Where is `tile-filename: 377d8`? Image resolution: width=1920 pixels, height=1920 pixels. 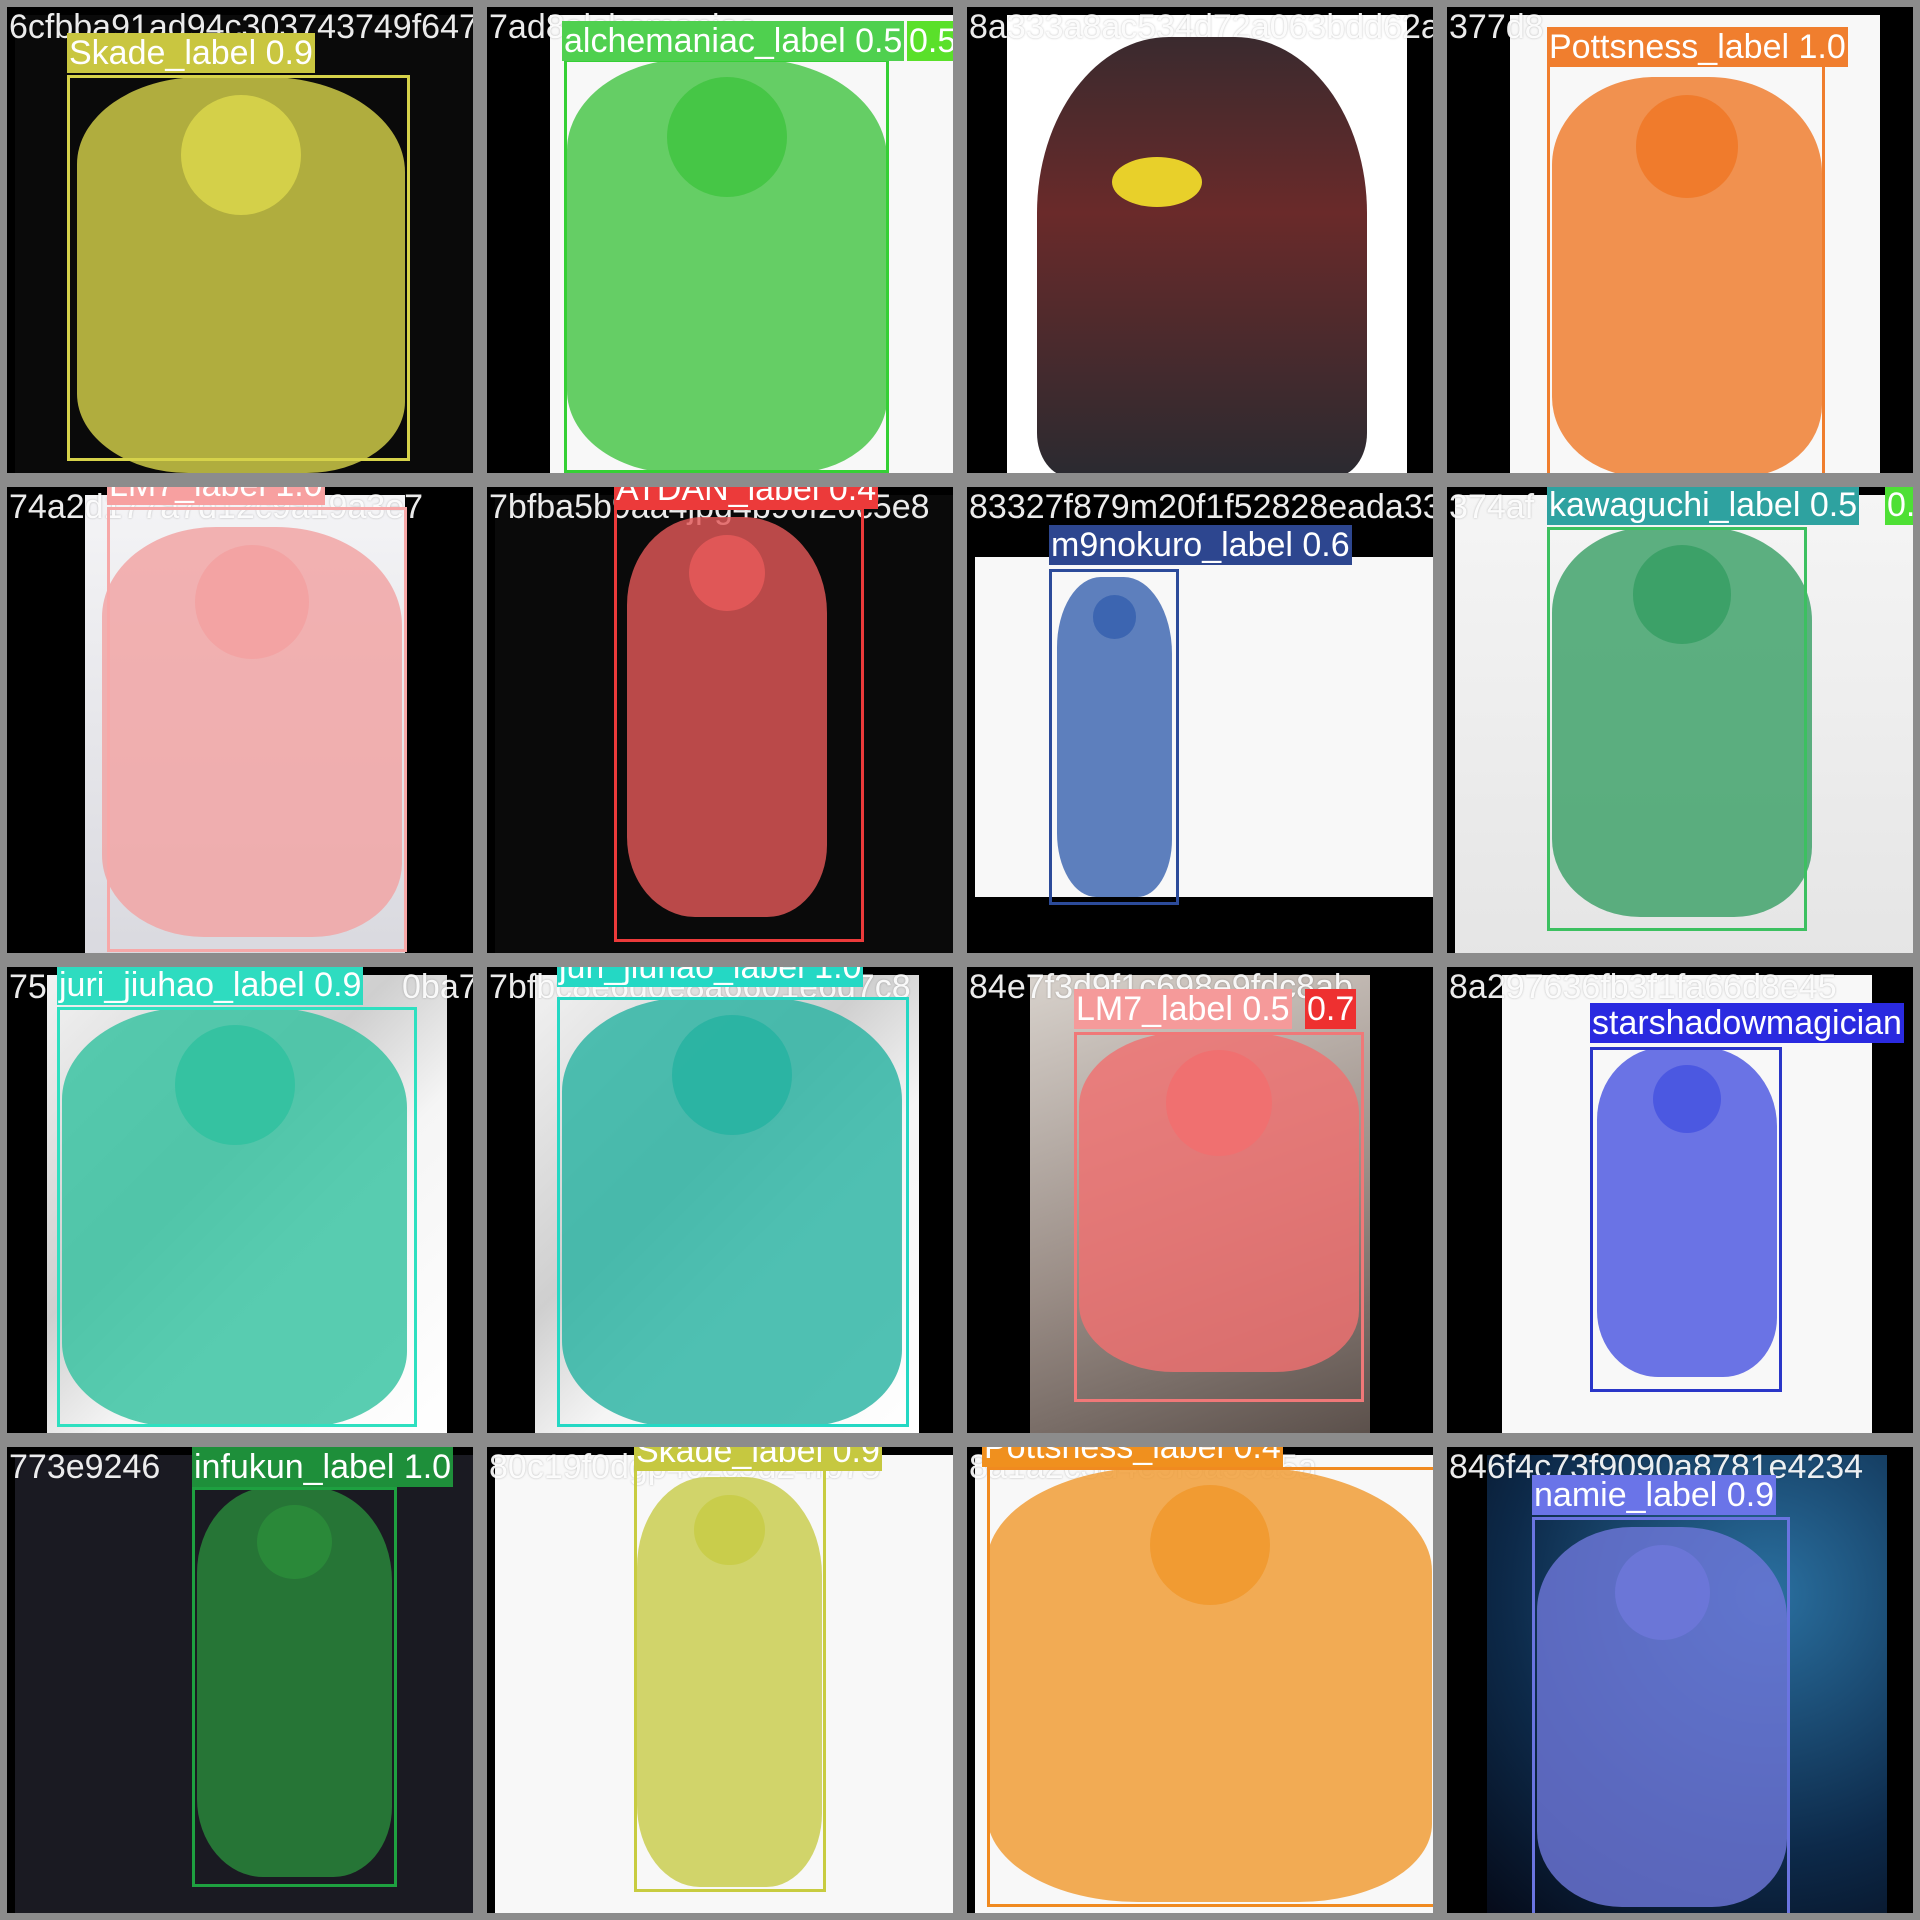 tile-filename: 377d8 is located at coordinates (1496, 27).